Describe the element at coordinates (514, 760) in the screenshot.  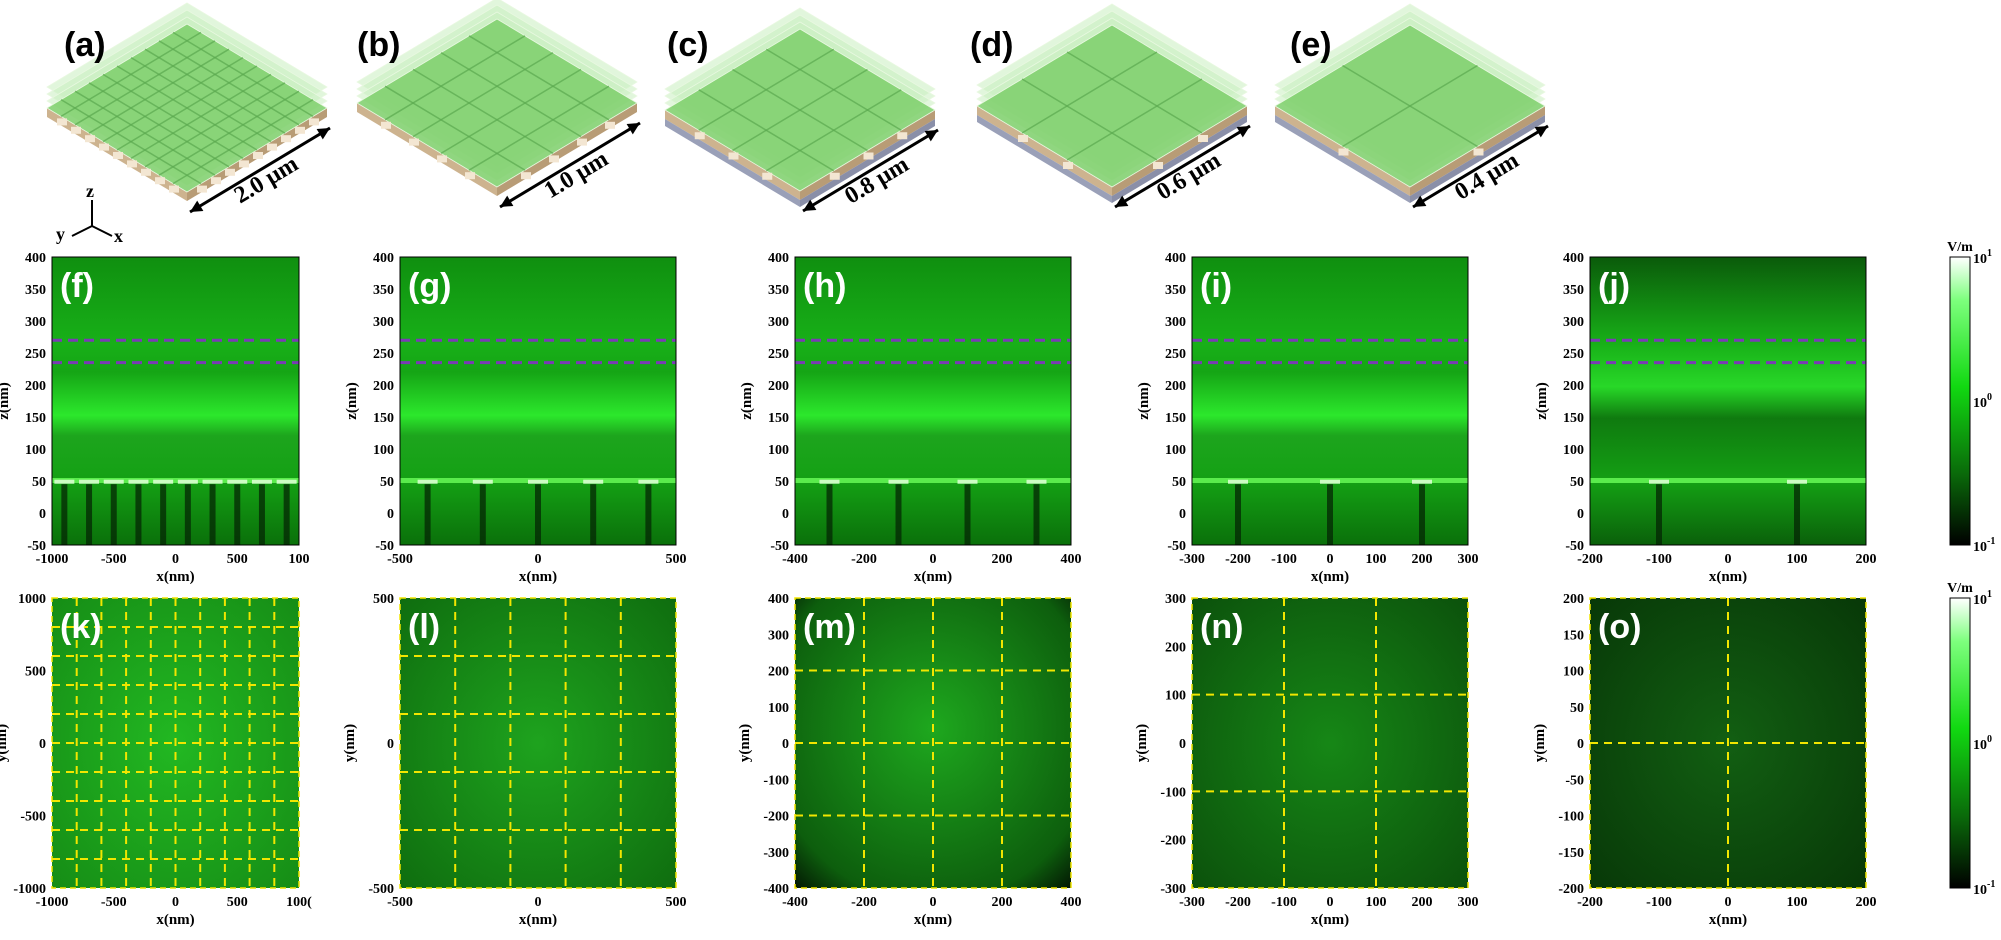
I see `top-view-panel-1: (l) 500 0 -500 y(nm) -500 0 500 x(nm)` at that location.